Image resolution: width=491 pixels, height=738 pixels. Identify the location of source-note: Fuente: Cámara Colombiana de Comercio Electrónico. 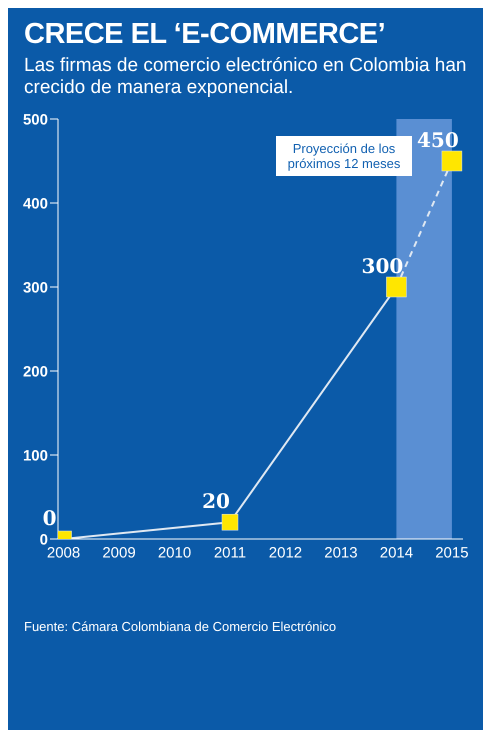
(180, 626).